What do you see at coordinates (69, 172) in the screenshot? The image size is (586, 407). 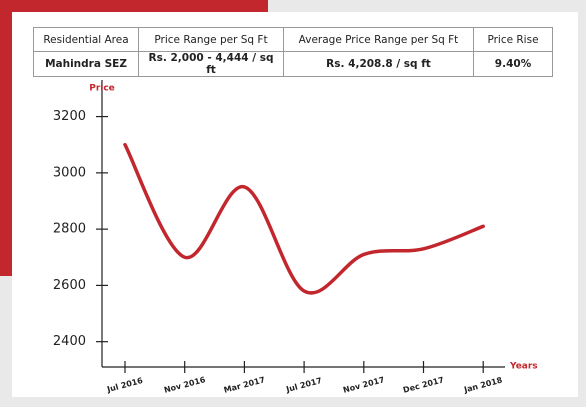 I see `y-tick-label: 3000` at bounding box center [69, 172].